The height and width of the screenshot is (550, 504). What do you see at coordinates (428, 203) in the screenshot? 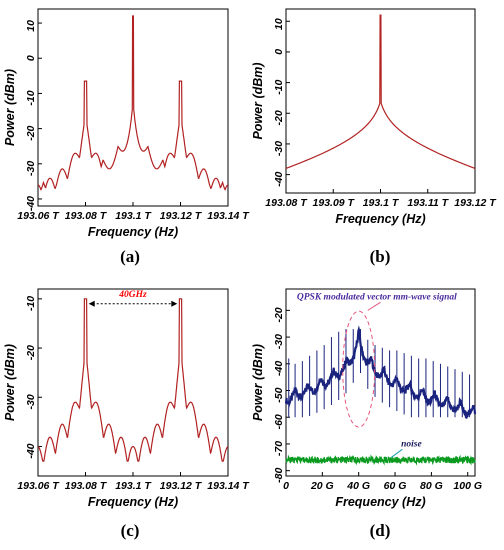
I see `x-tick-label: 193.11 T` at bounding box center [428, 203].